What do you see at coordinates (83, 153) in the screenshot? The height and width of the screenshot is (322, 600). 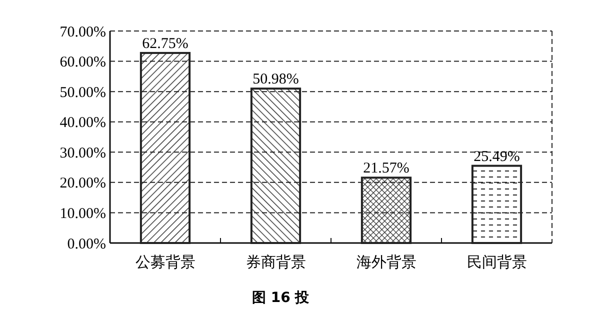 I see `y-tick-label: 30.00%` at bounding box center [83, 153].